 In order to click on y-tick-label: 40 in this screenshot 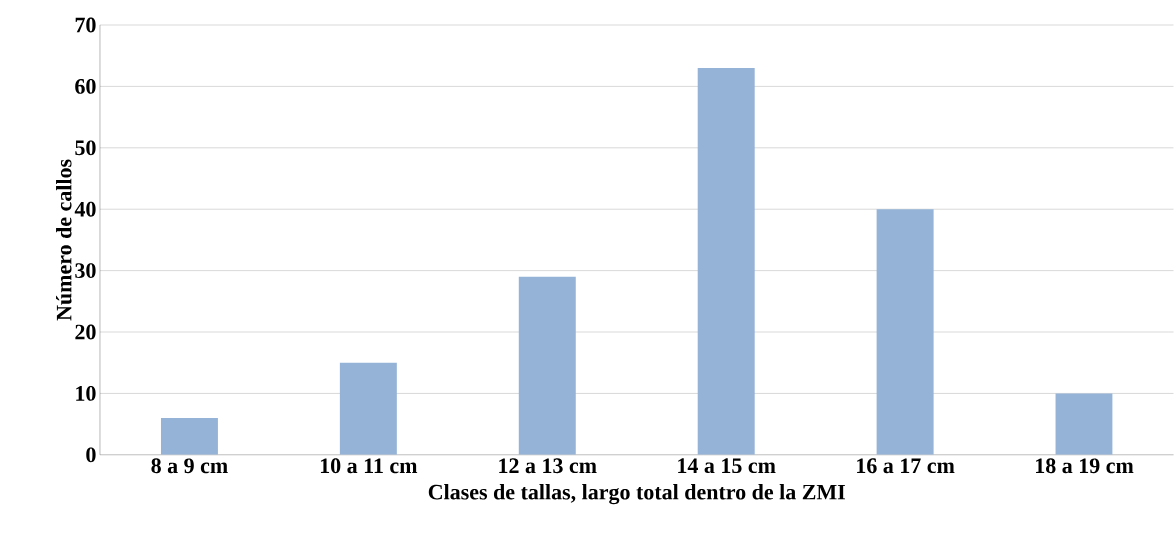, I will do `click(85, 209)`.